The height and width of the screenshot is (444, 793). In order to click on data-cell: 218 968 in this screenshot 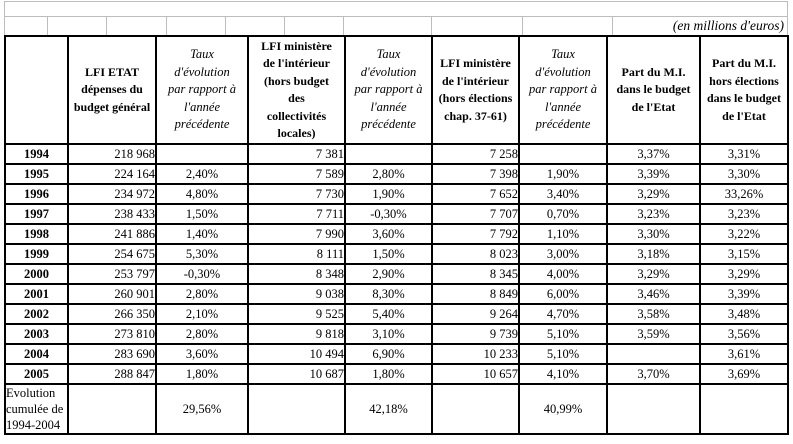, I will do `click(112, 154)`.